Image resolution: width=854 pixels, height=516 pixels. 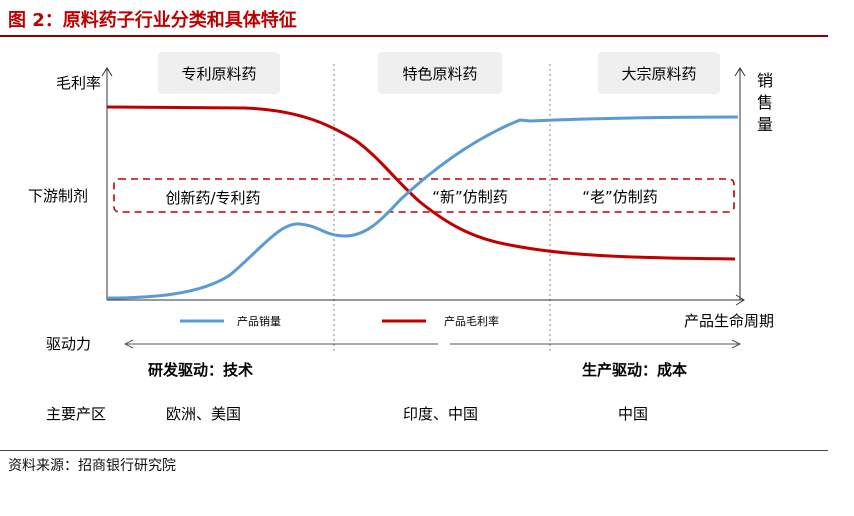 What do you see at coordinates (633, 414) in the screenshot?
I see `region-bulk: 中国` at bounding box center [633, 414].